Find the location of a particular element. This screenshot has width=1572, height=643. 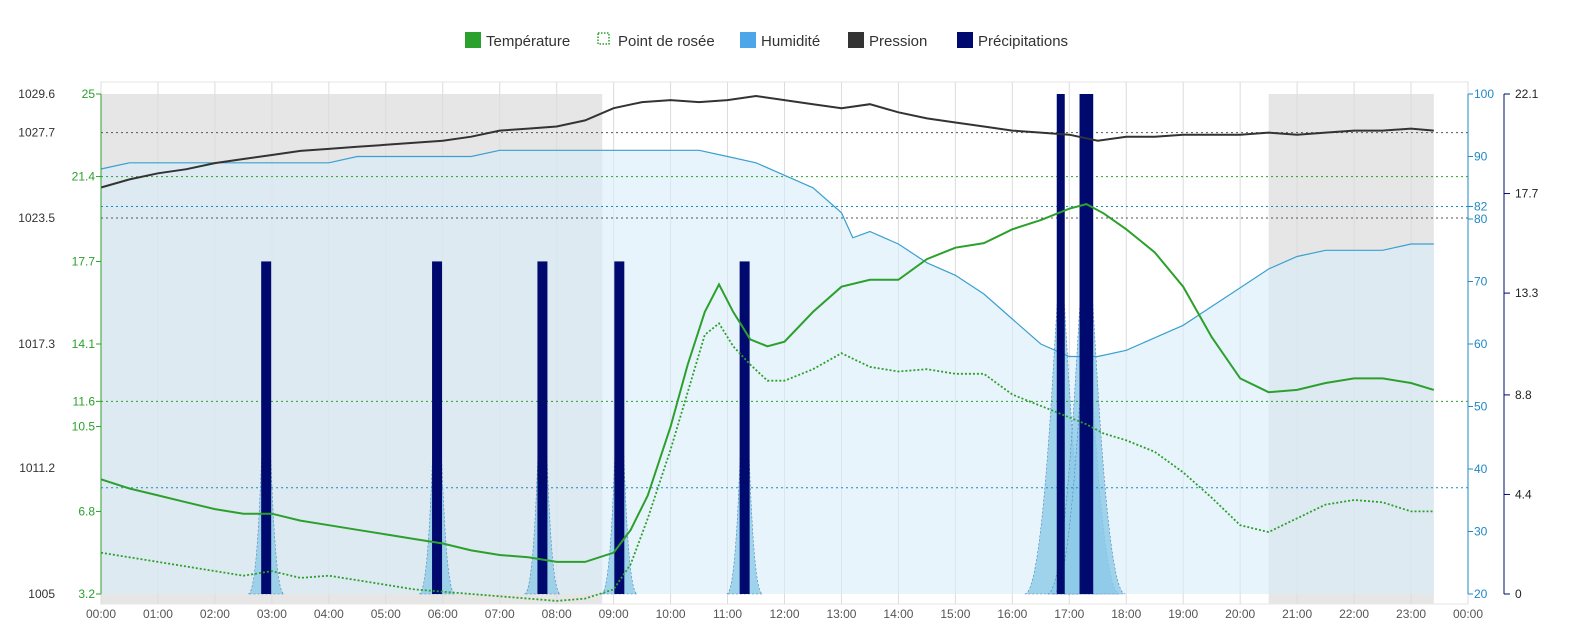

precipitation-tick-label: 8.8 is located at coordinates (1523, 395).